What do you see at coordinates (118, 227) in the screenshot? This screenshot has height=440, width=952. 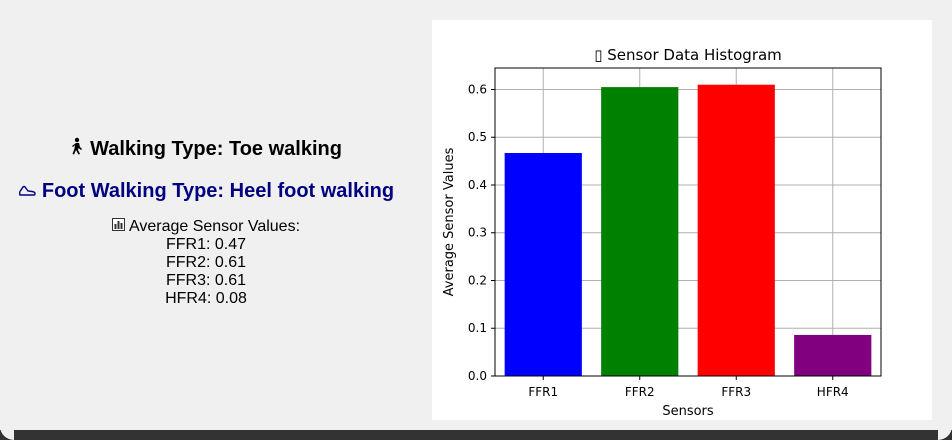 I see `bar-chart-icon` at bounding box center [118, 227].